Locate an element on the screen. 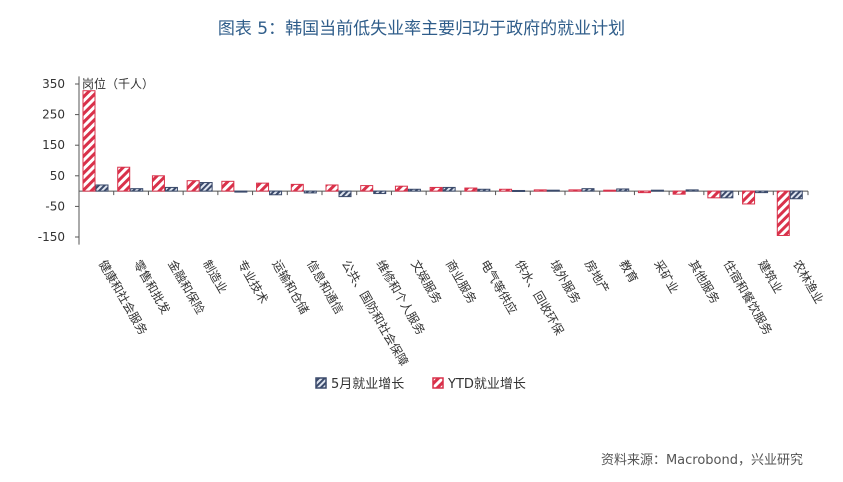  x-category-label: 商业服务 is located at coordinates (461, 281).